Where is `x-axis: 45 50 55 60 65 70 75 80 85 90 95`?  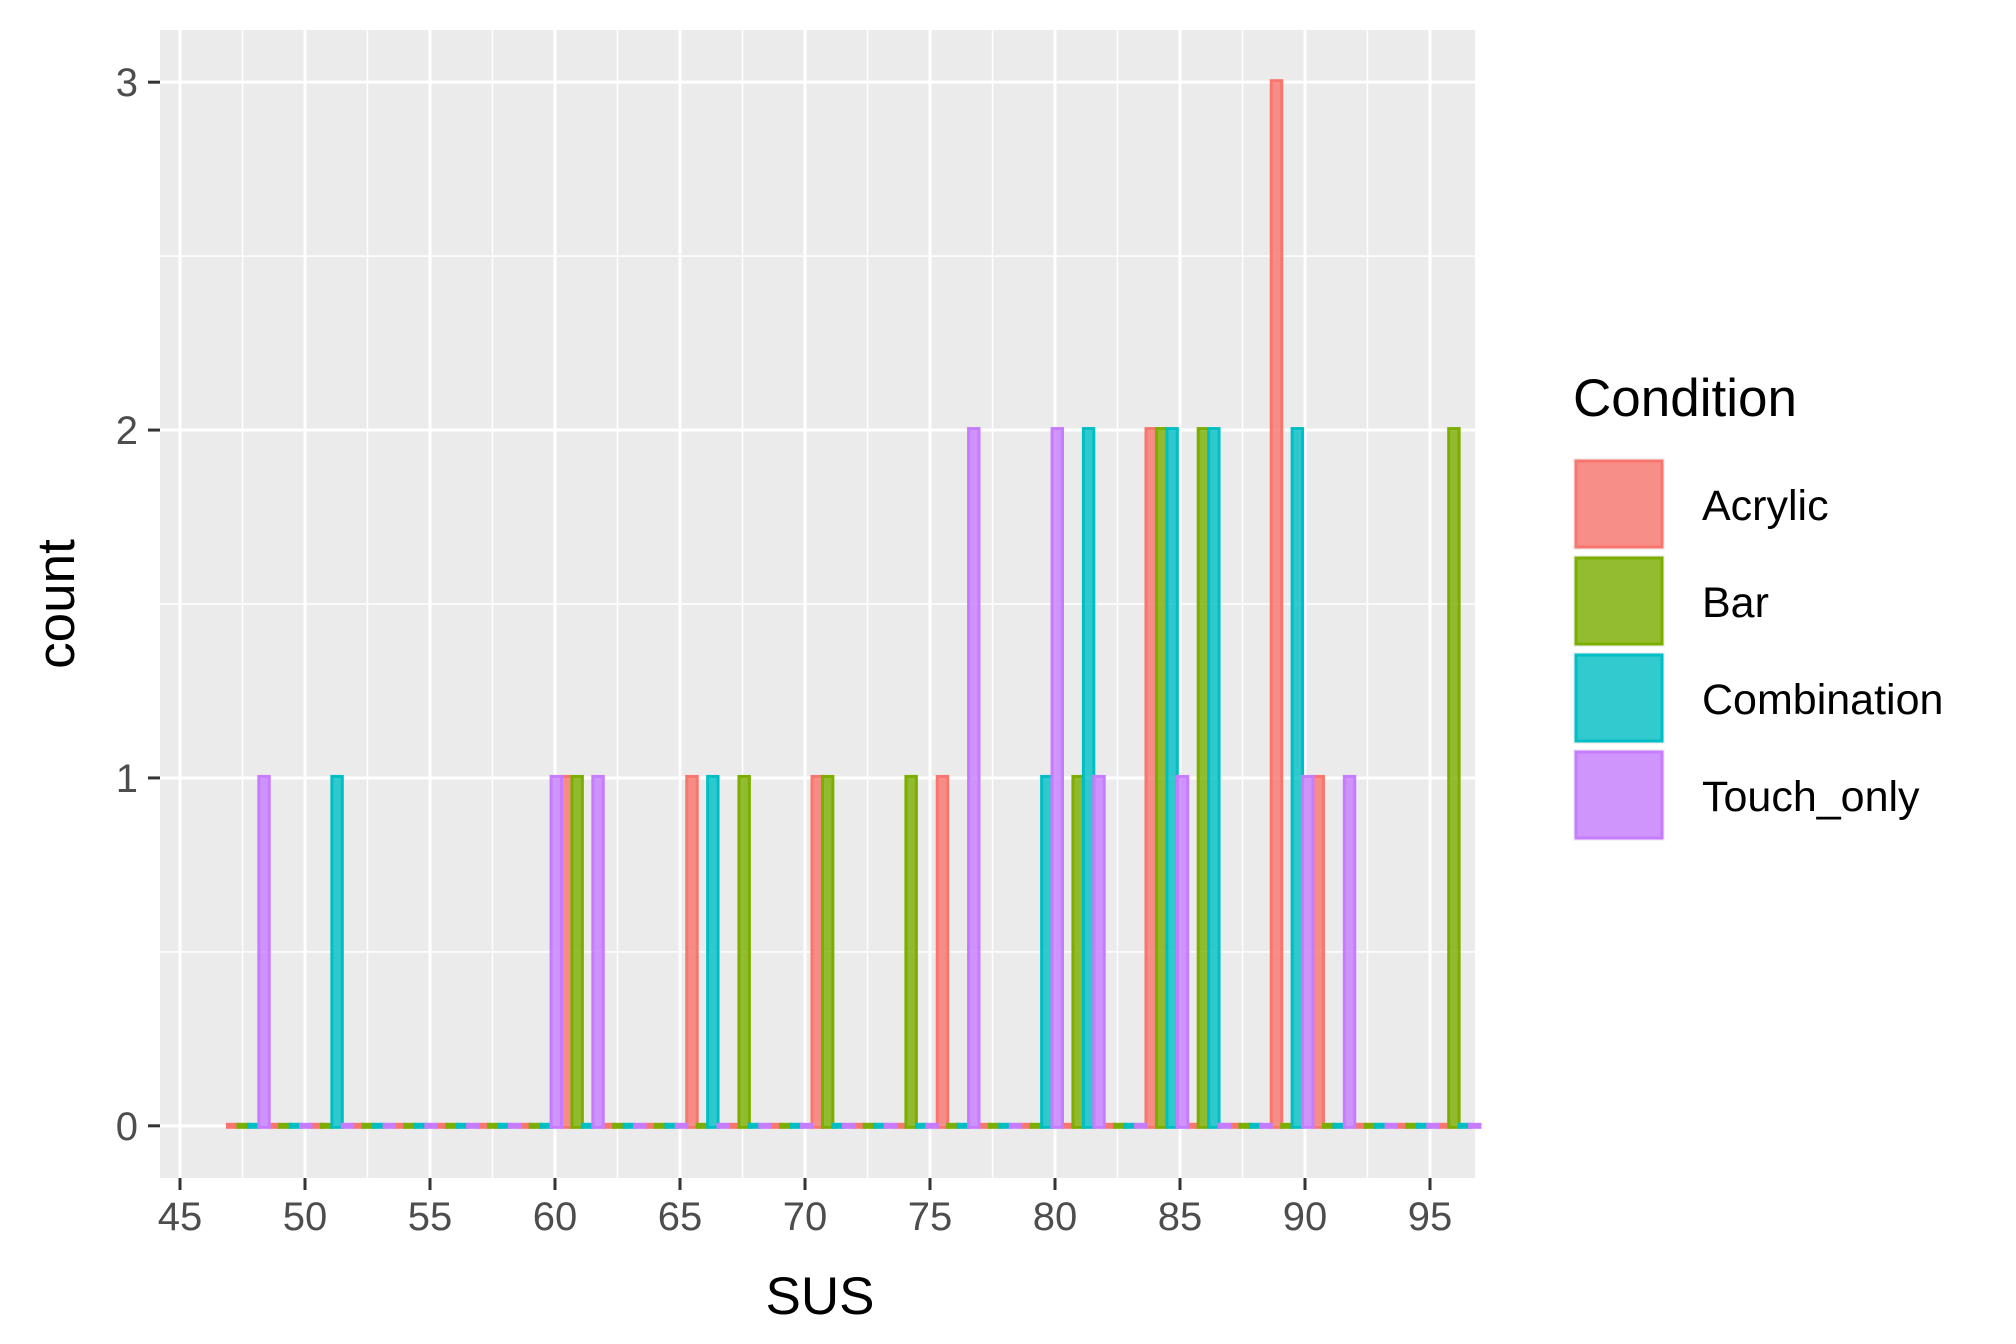 x-axis: 45 50 55 60 65 70 75 80 85 90 95 is located at coordinates (805, 1208).